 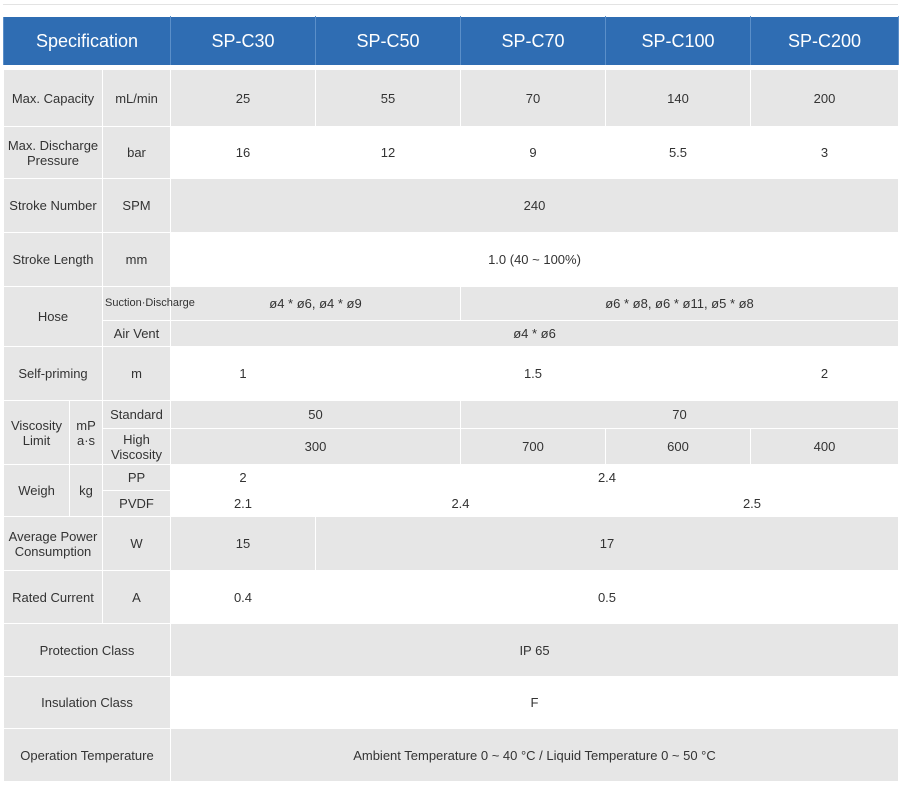 I want to click on table-row: Stroke Length mm 1.0 (40 ~ 100%), so click(x=451, y=259).